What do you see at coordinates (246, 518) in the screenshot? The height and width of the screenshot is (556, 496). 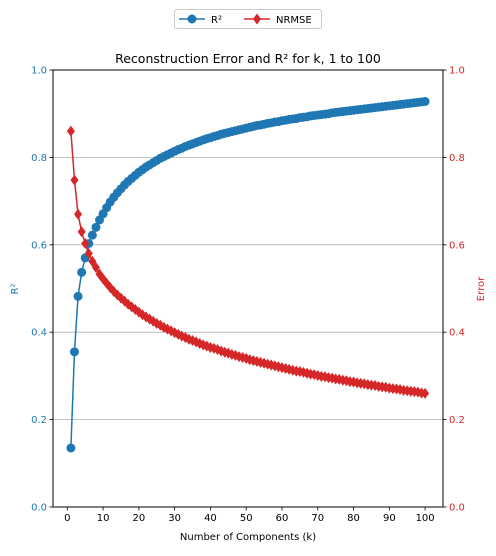 I see `x-tick-label-5: 50` at bounding box center [246, 518].